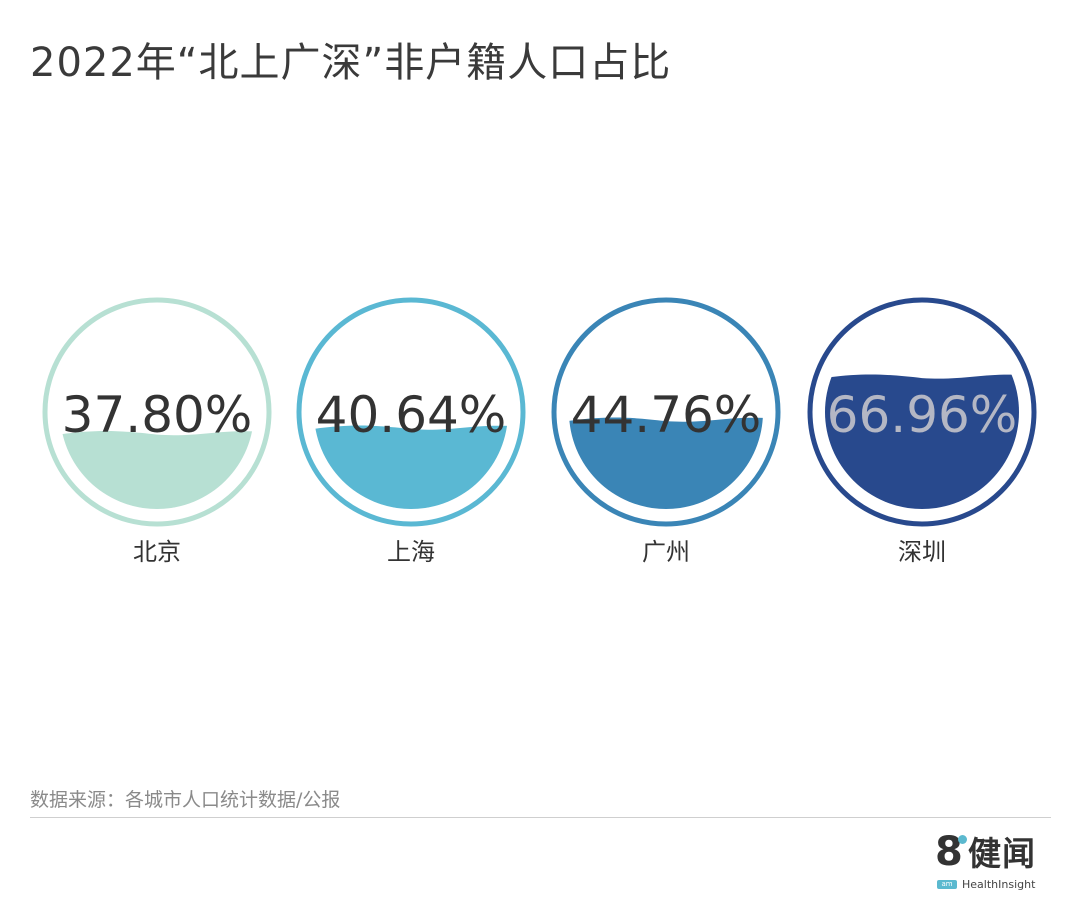 This screenshot has width=1080, height=918. I want to click on data-source-note: 数据来源：各城市人口统计数据/公报, so click(185, 800).